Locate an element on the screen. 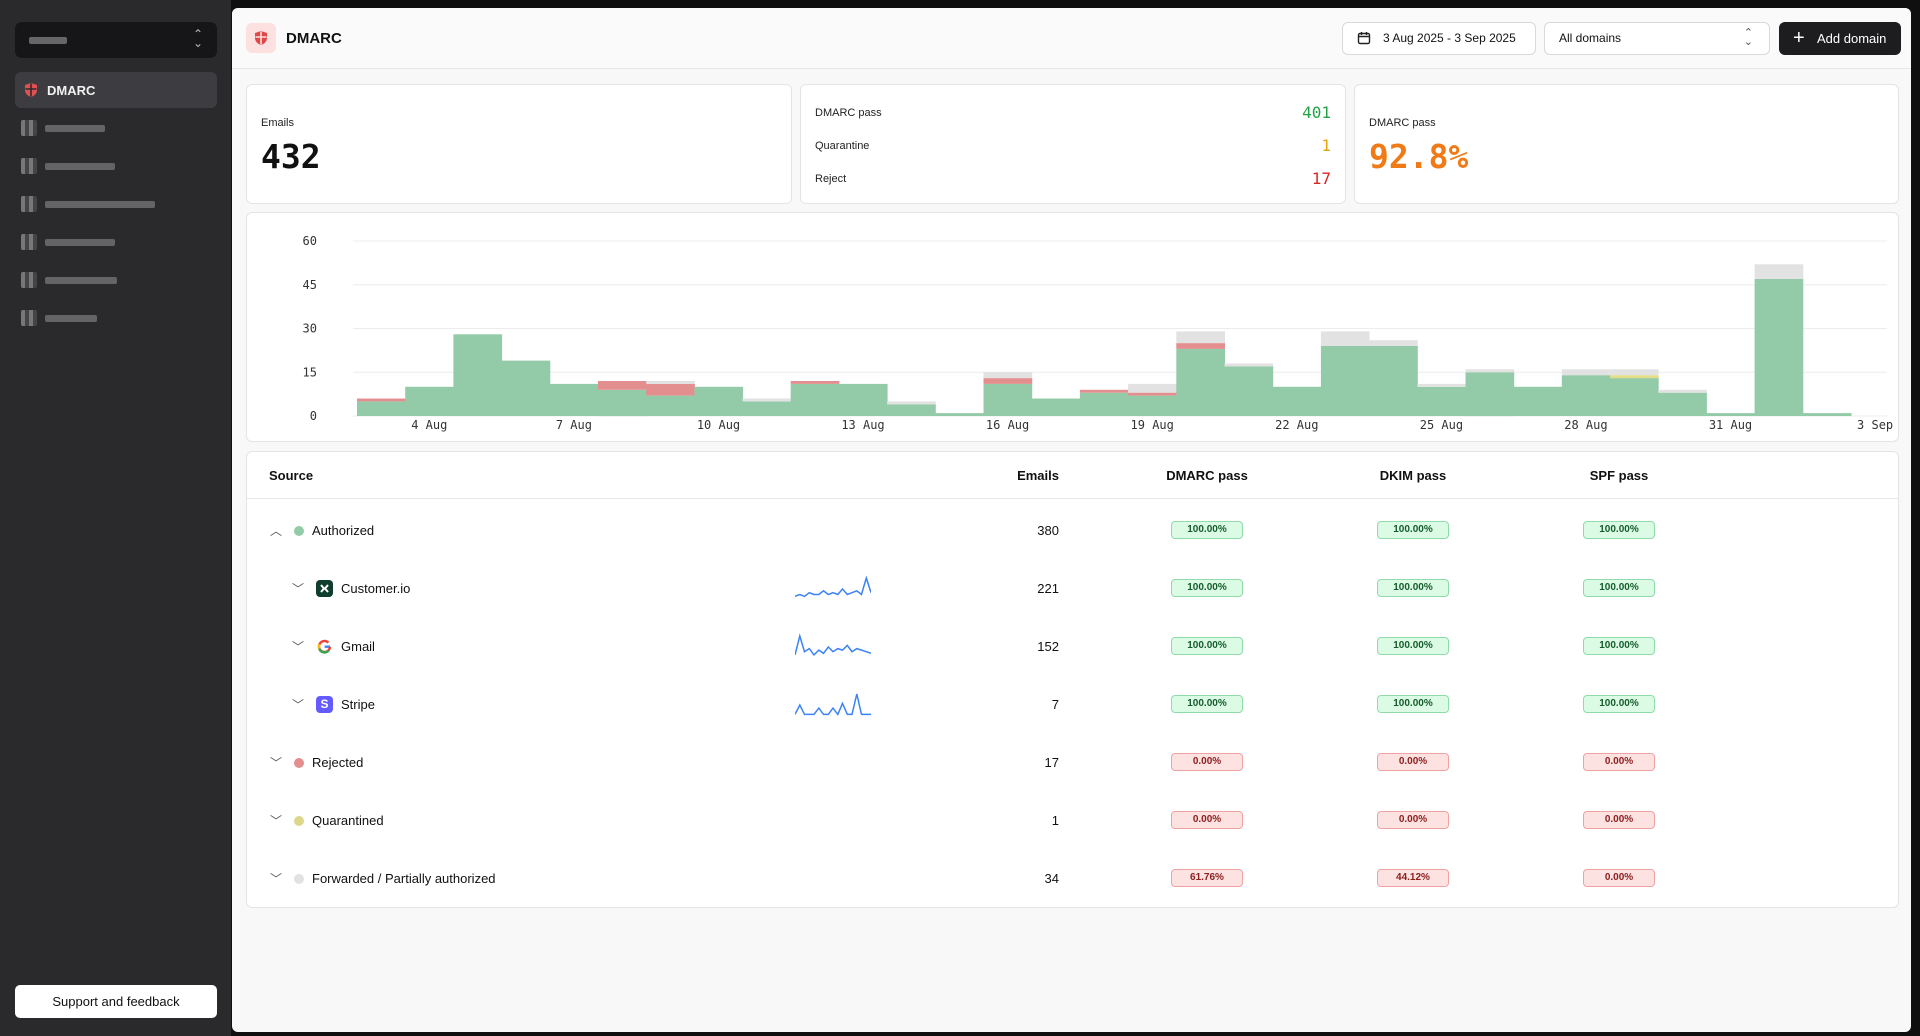  bar-quarantine is located at coordinates (1634, 377).